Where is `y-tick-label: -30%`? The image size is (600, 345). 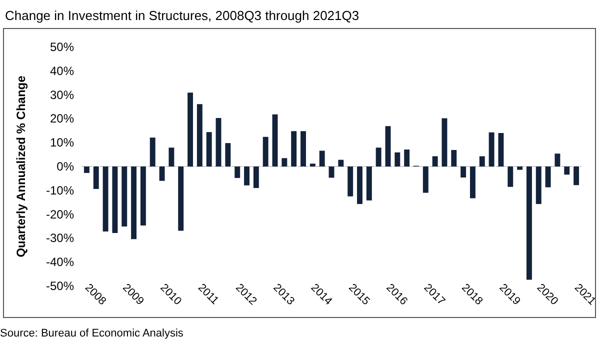
y-tick-label: -30% is located at coordinates (60, 238).